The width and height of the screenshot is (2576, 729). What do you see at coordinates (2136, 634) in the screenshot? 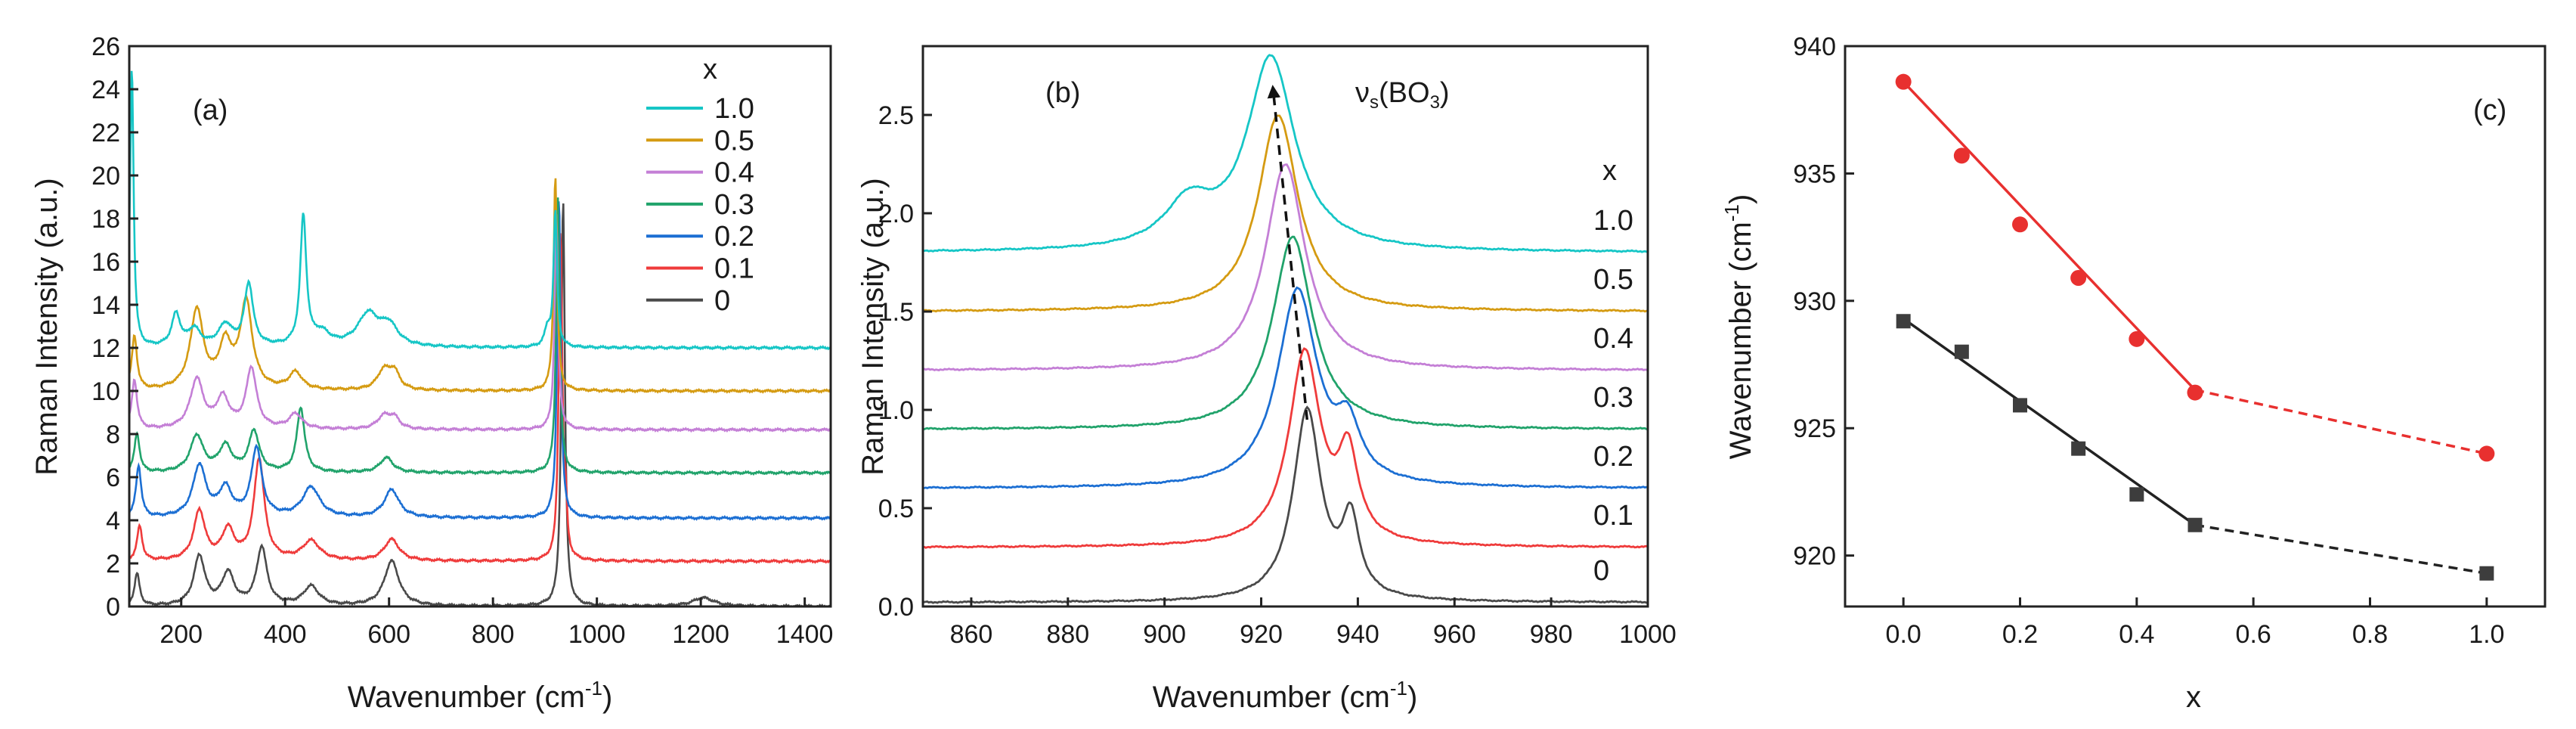
I see `panel-c-x-tick-label: 0.4` at bounding box center [2136, 634].